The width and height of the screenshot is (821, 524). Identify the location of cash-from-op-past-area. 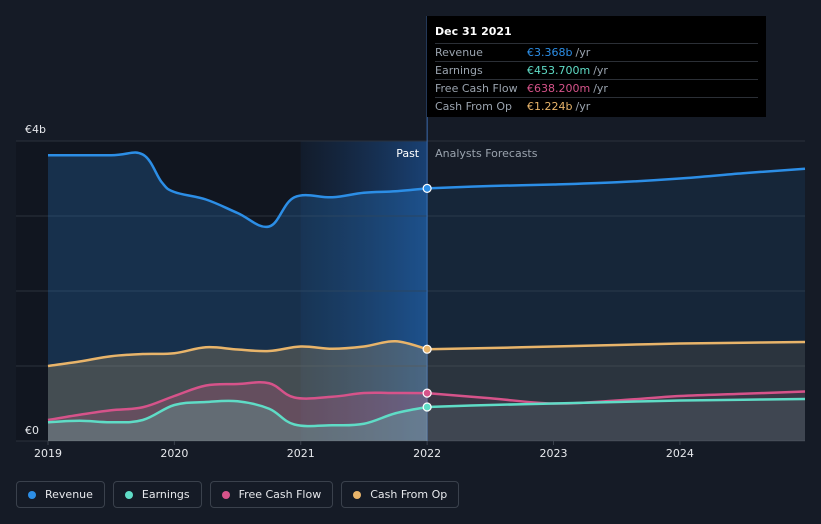
(238, 391).